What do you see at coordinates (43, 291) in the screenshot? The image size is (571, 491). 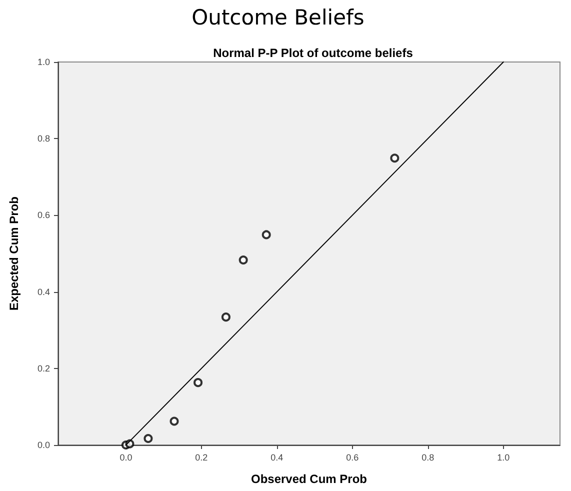 I see `y-tick-label: 0.4` at bounding box center [43, 291].